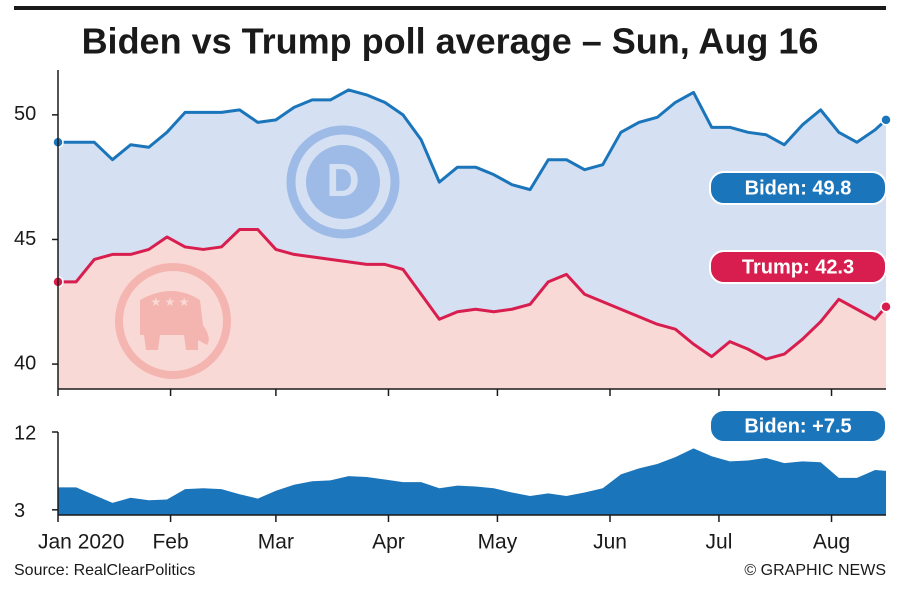  I want to click on end-label: Biden: 49.8, so click(798, 188).